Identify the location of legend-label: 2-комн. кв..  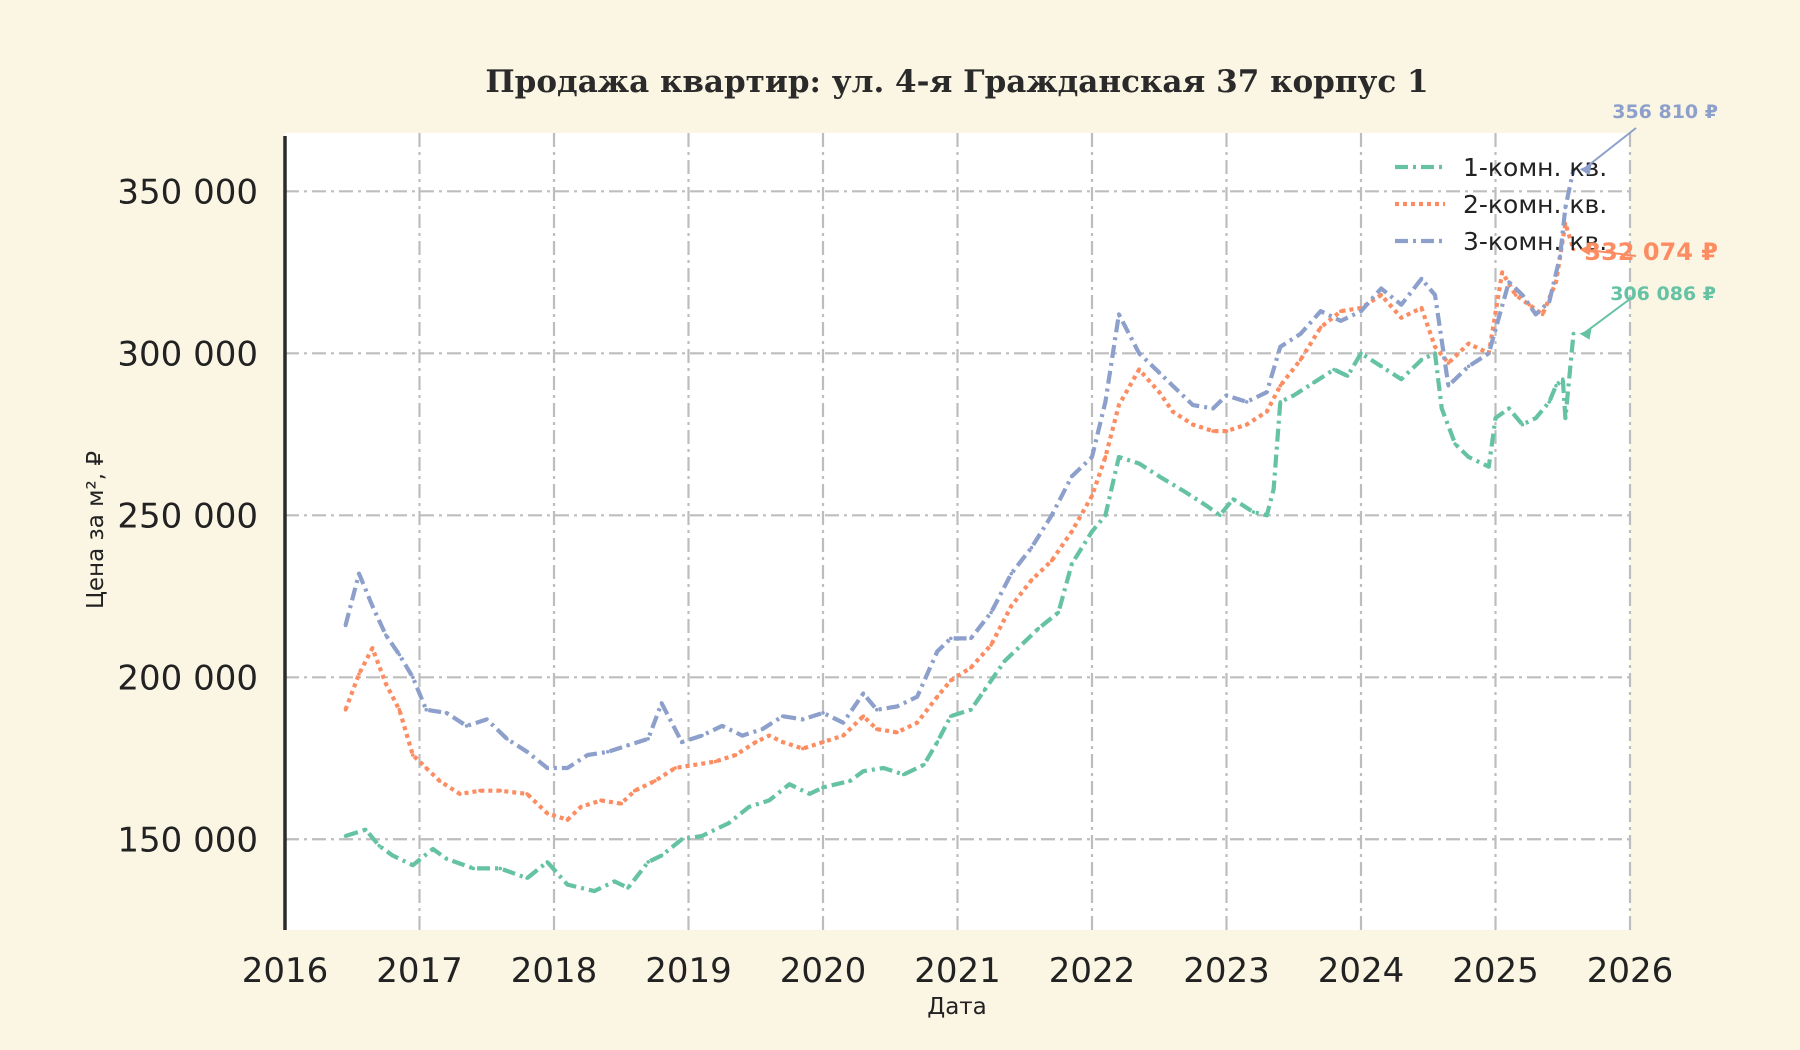
(1535, 204).